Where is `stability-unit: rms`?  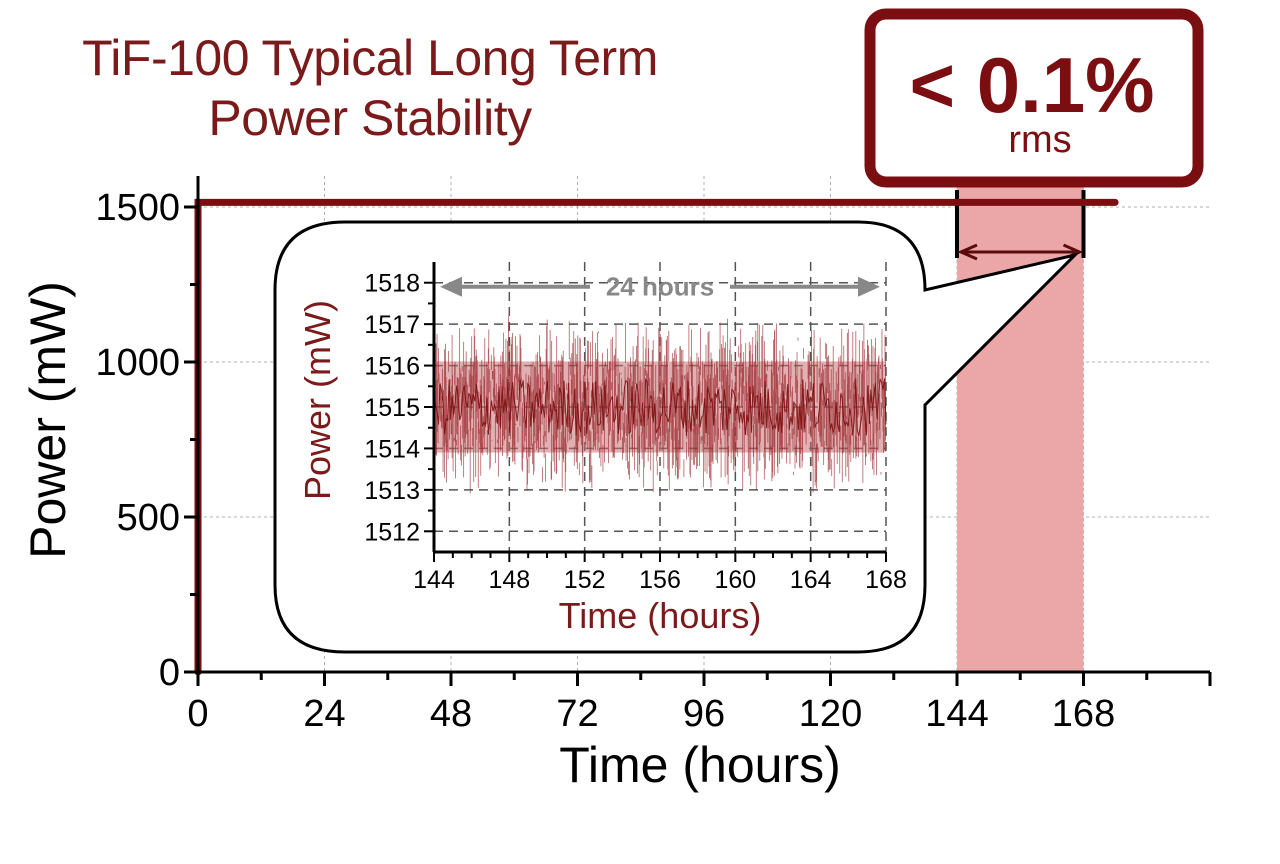
stability-unit: rms is located at coordinates (1039, 140).